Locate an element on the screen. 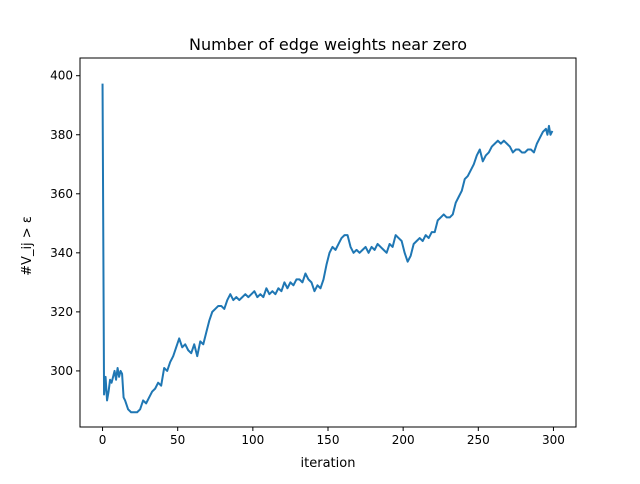  x-tick-label: 50 is located at coordinates (177, 440).